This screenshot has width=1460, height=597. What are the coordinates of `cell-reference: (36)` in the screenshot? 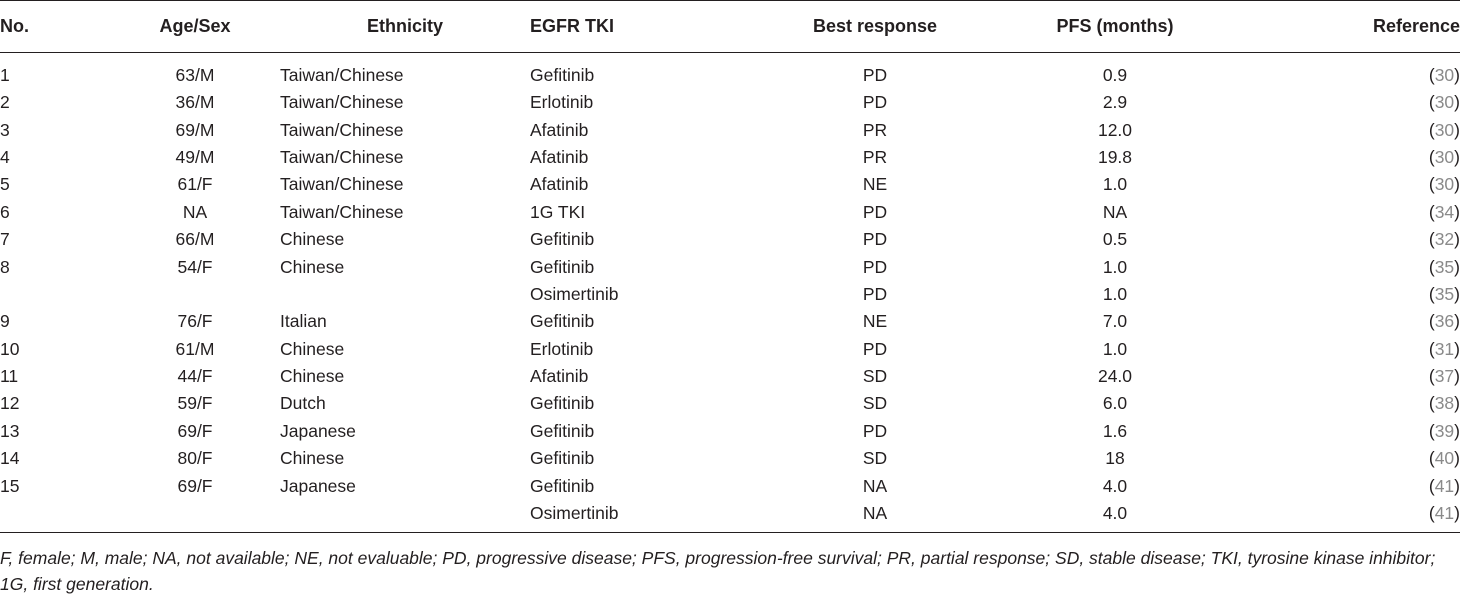 It's located at (1444, 321).